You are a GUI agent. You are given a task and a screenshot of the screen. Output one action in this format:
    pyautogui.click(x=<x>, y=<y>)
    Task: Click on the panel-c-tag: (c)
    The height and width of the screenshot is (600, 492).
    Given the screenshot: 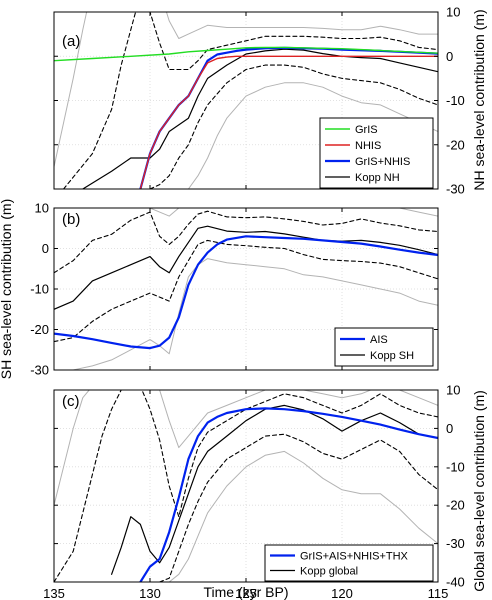 What is the action you would take?
    pyautogui.click(x=71, y=401)
    